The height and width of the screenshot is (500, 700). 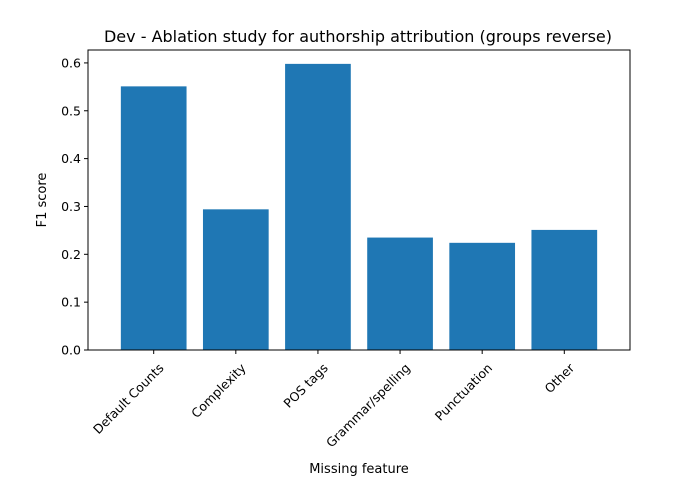 What do you see at coordinates (368, 405) in the screenshot?
I see `x-tick-label-3: Grammar/spelling` at bounding box center [368, 405].